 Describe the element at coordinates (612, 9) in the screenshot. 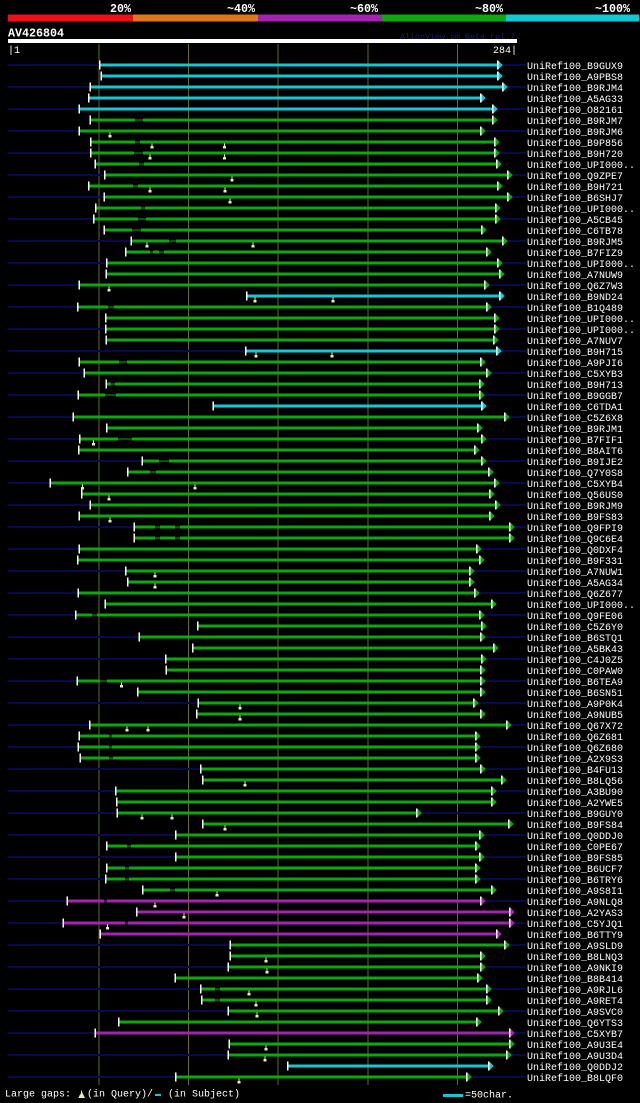

I see `svg-text: ~100%` at that location.